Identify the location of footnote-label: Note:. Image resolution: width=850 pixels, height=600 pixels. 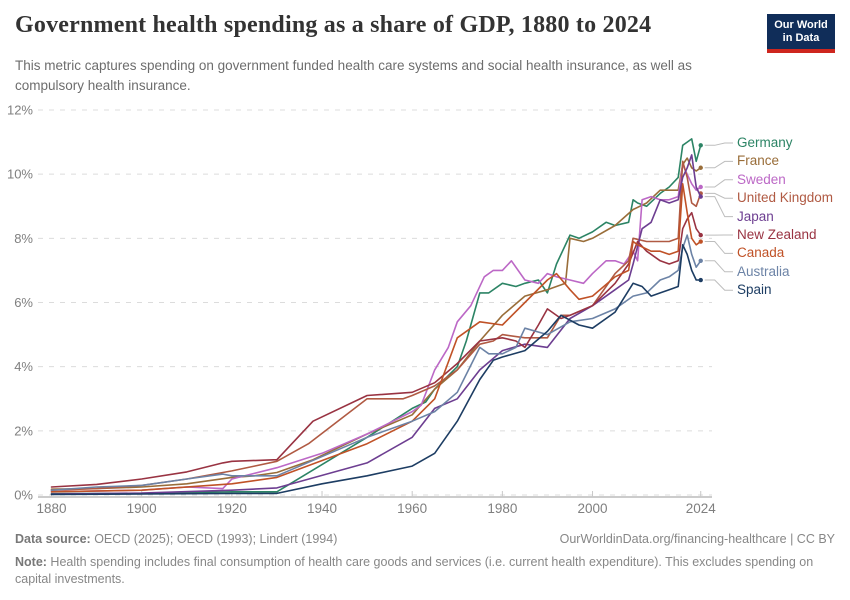
(31, 561).